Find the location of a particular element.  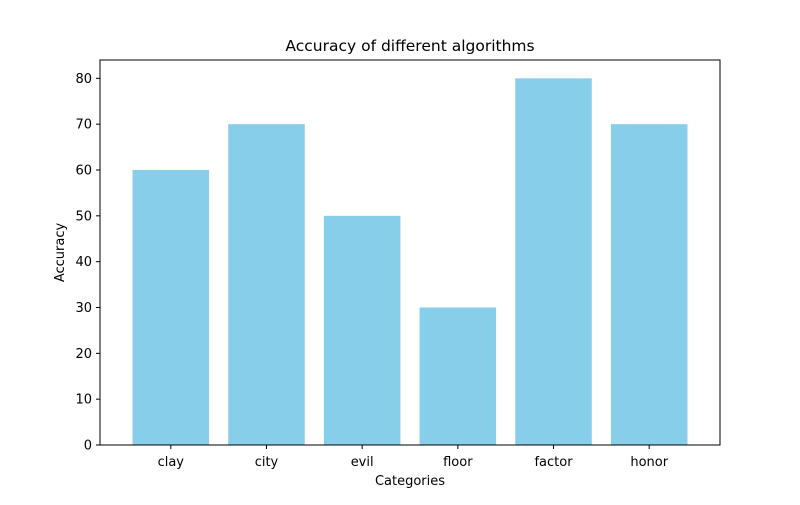

bar-honor is located at coordinates (649, 285).